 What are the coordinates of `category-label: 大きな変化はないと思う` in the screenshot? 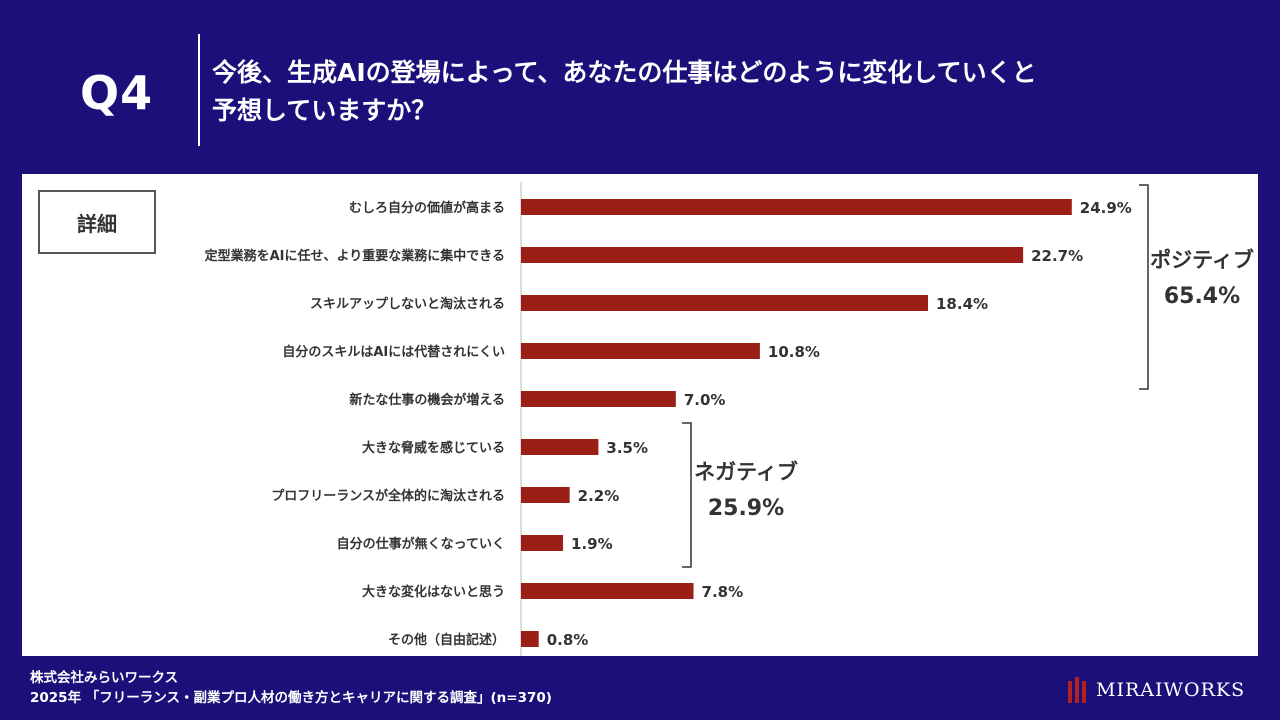 It's located at (433, 592).